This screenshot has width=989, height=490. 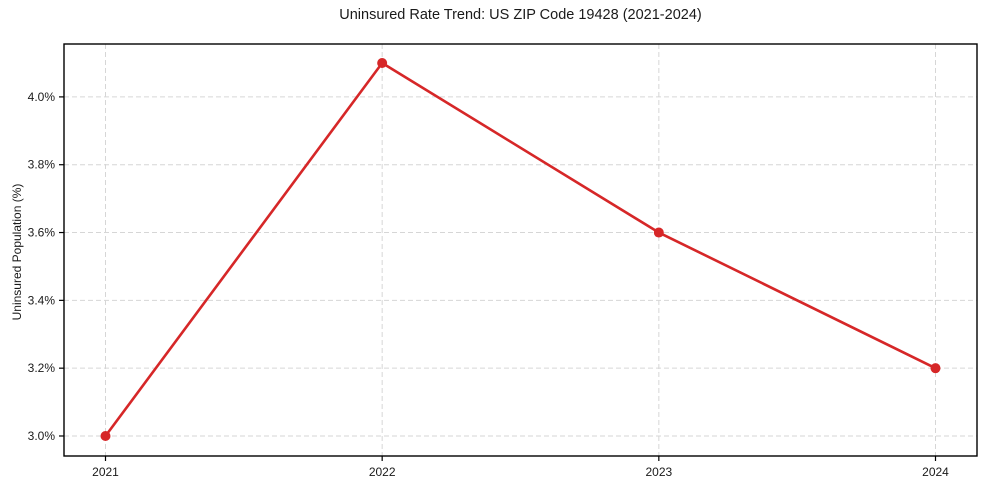 What do you see at coordinates (658, 472) in the screenshot?
I see `x-tick-label: 2023` at bounding box center [658, 472].